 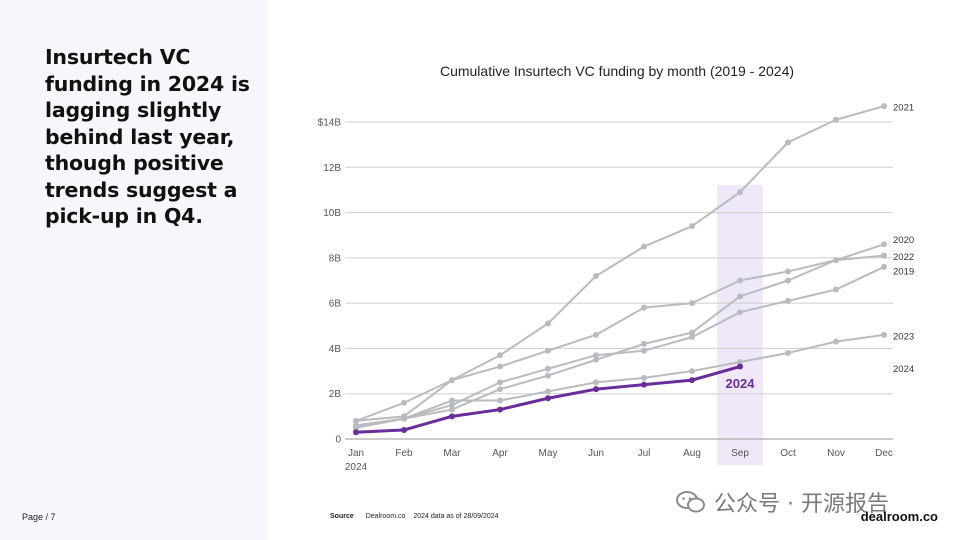 What do you see at coordinates (330, 123) in the screenshot?
I see `y-tick-label: $14B` at bounding box center [330, 123].